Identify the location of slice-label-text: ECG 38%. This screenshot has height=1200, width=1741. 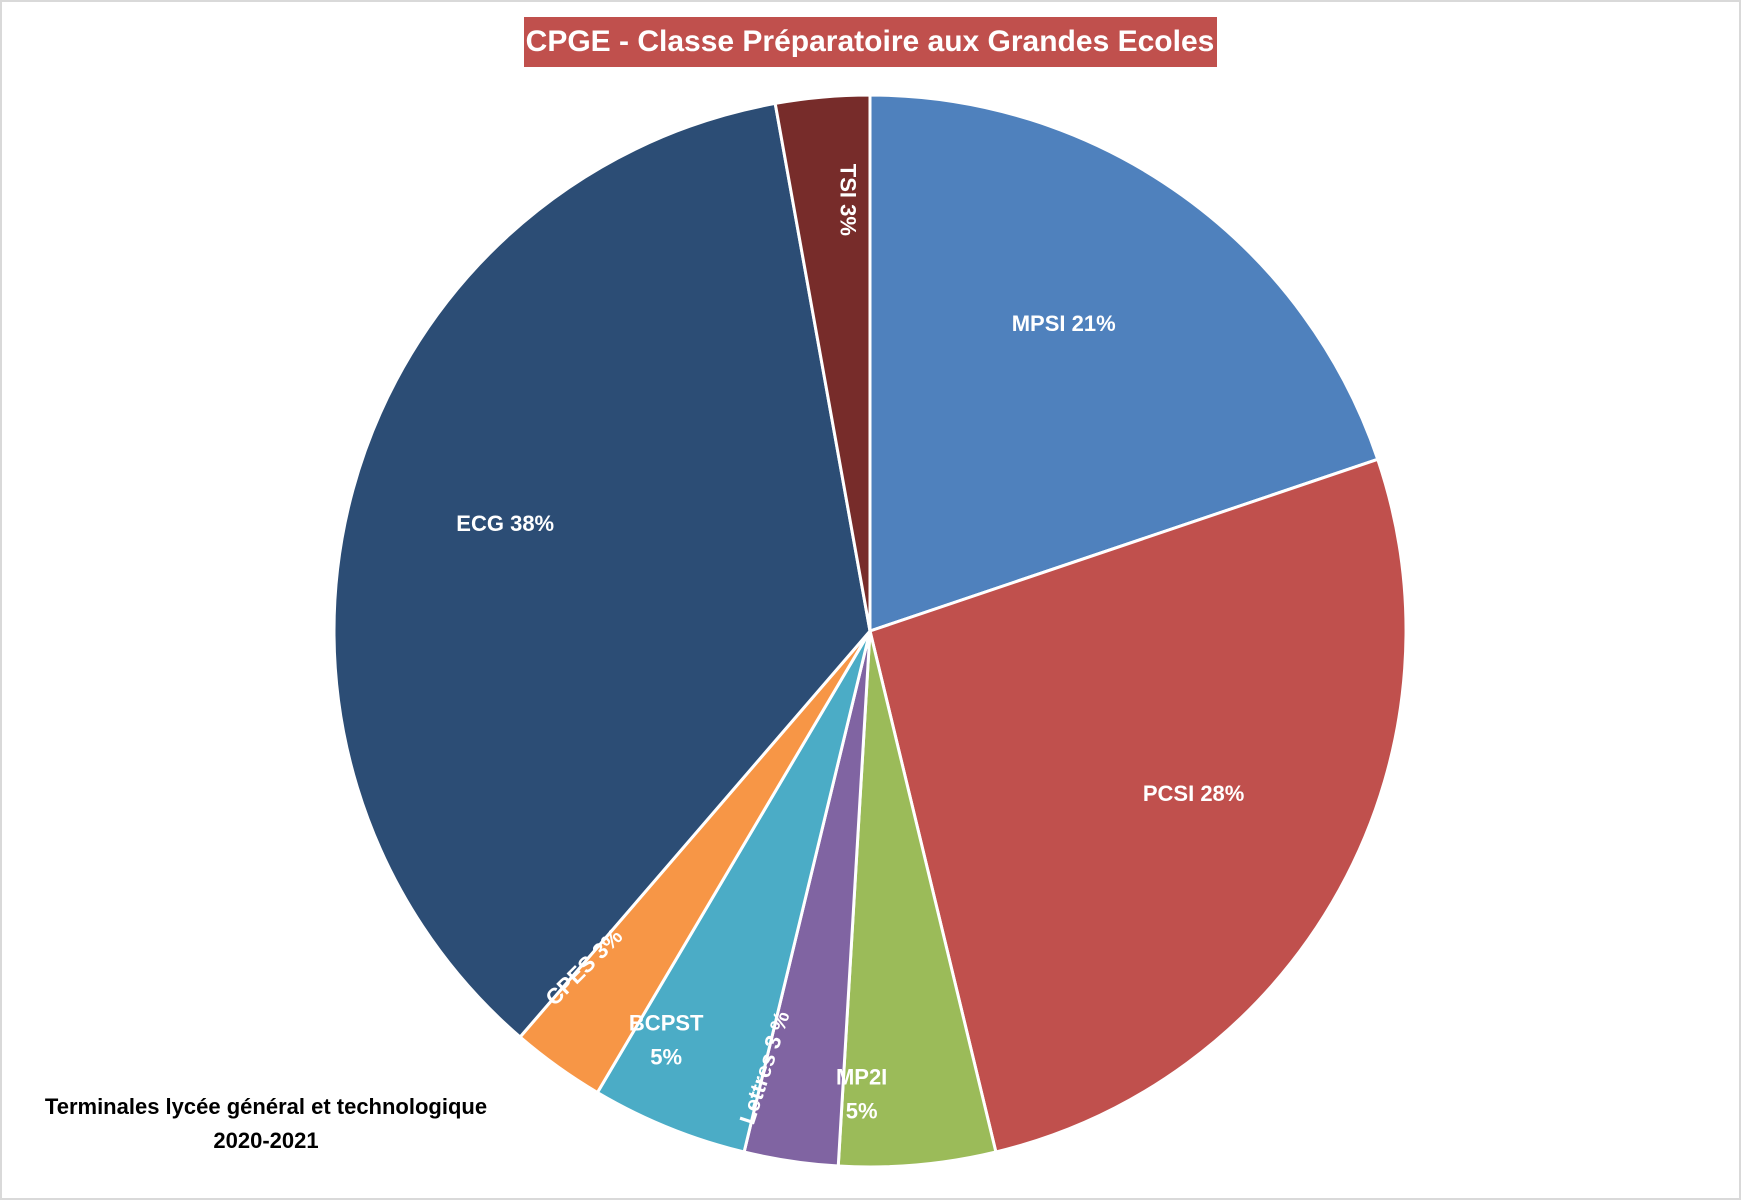
(505, 523).